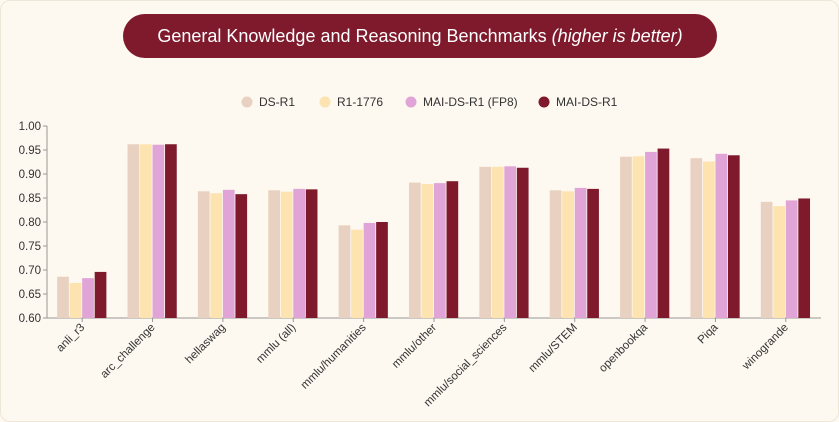  I want to click on x-tick-label: mmlu/social_sciences, so click(466, 365).